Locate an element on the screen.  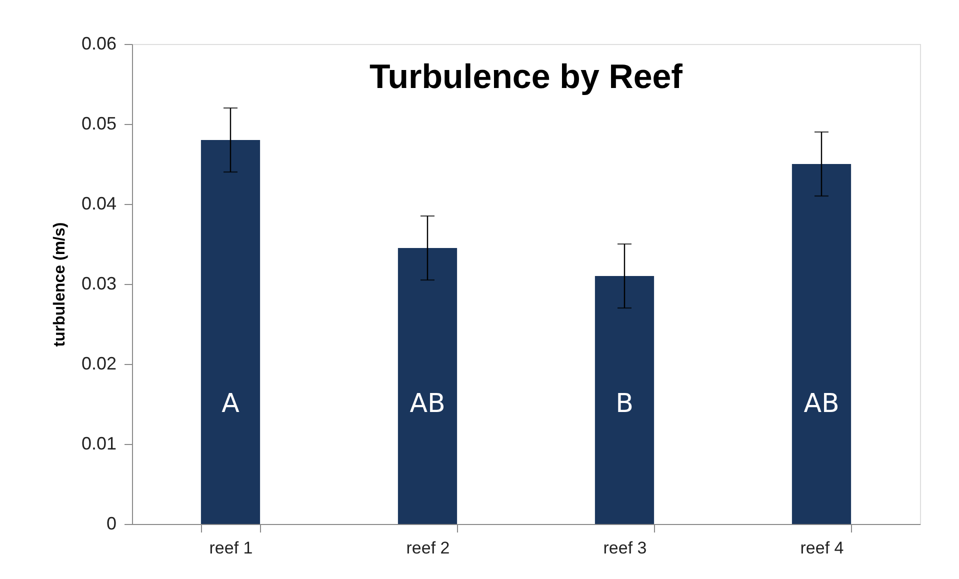
x-tick-label: reef 1 is located at coordinates (231, 548).